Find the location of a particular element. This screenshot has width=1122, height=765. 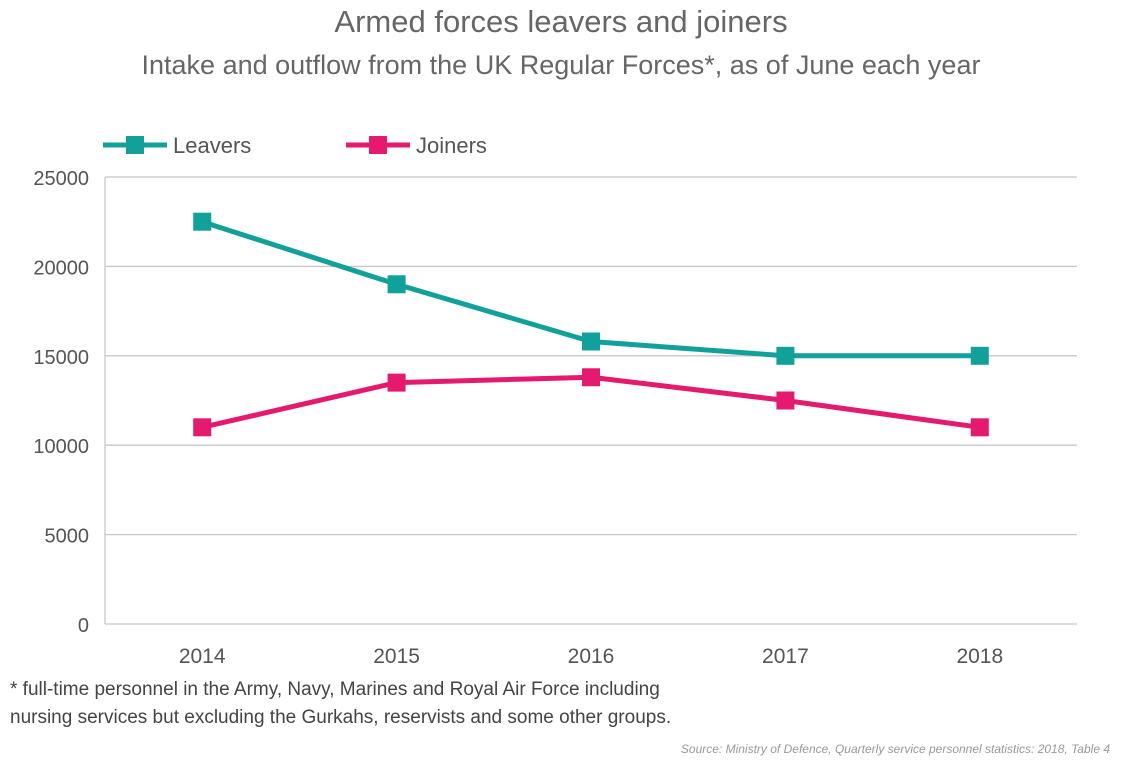

legend-marker-leavers is located at coordinates (135, 145).